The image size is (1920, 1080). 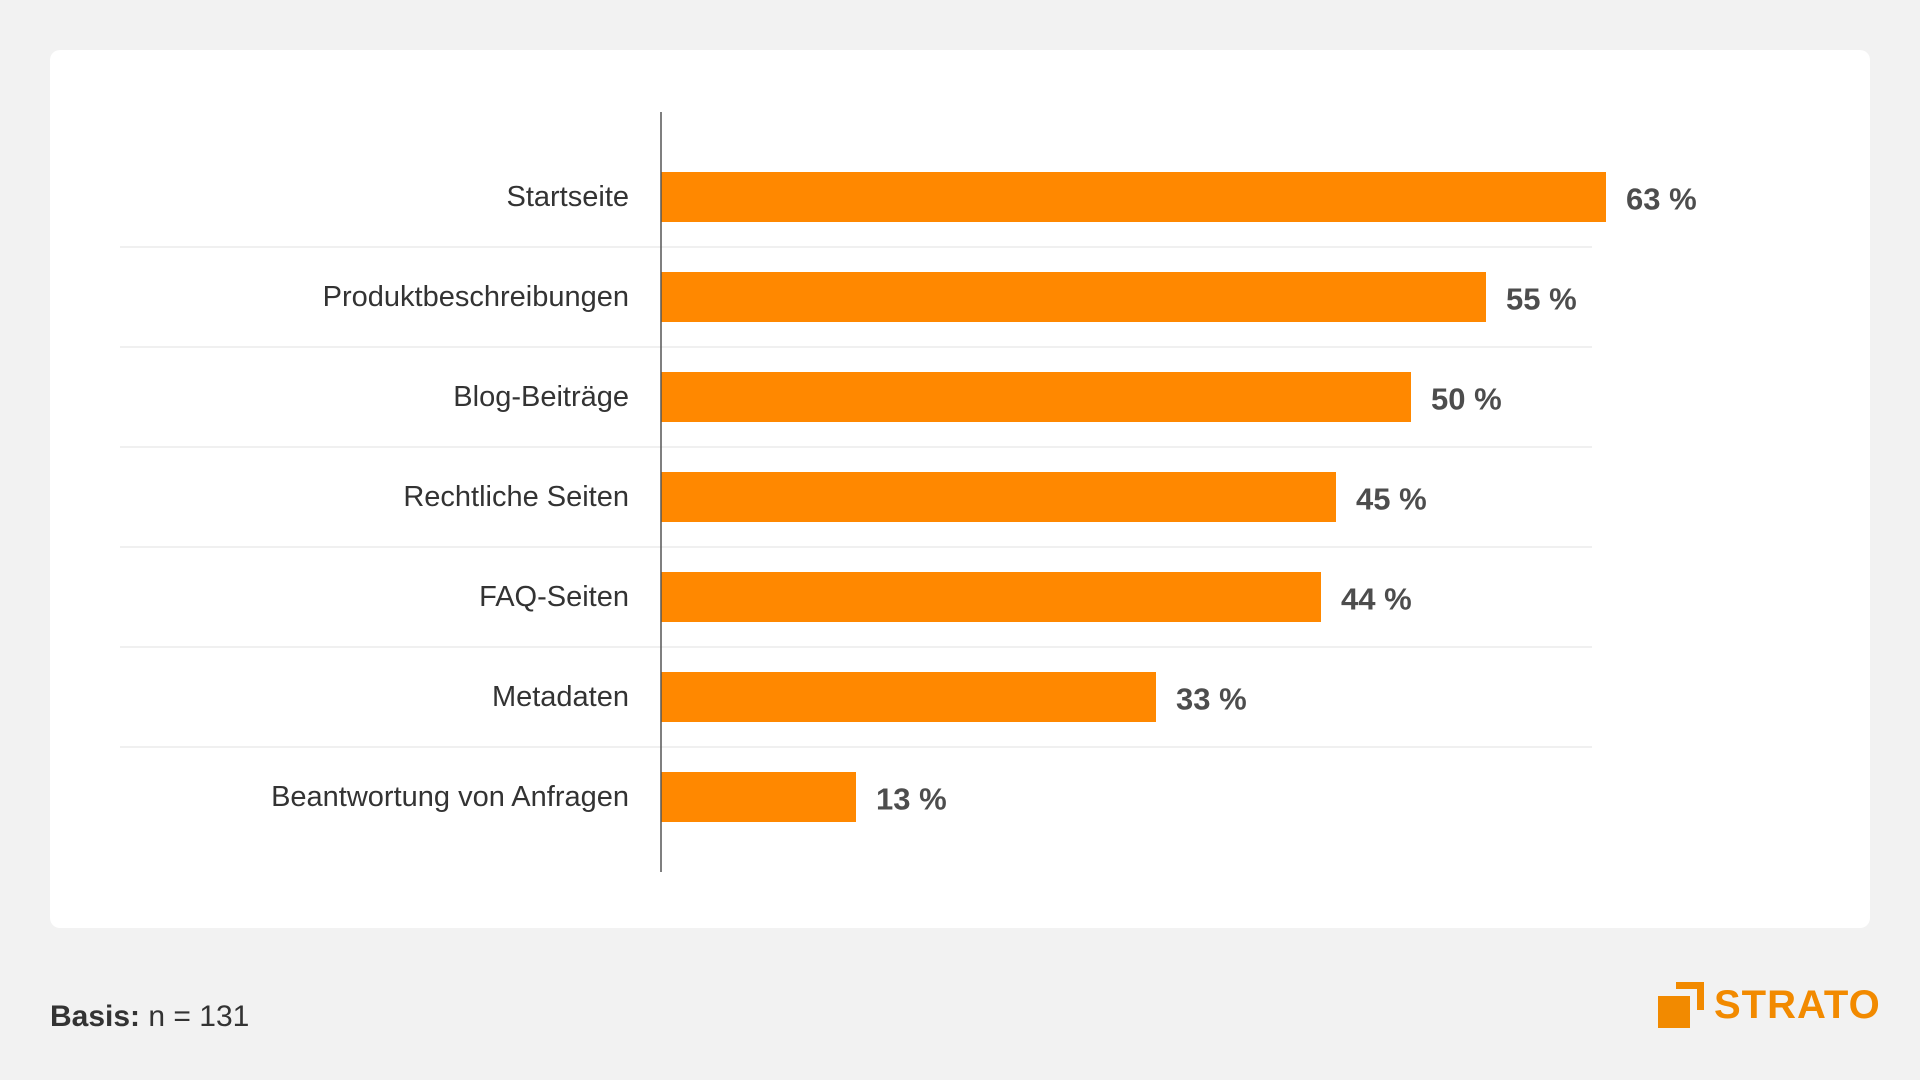 What do you see at coordinates (516, 497) in the screenshot?
I see `category-label: Rechtliche Seiten` at bounding box center [516, 497].